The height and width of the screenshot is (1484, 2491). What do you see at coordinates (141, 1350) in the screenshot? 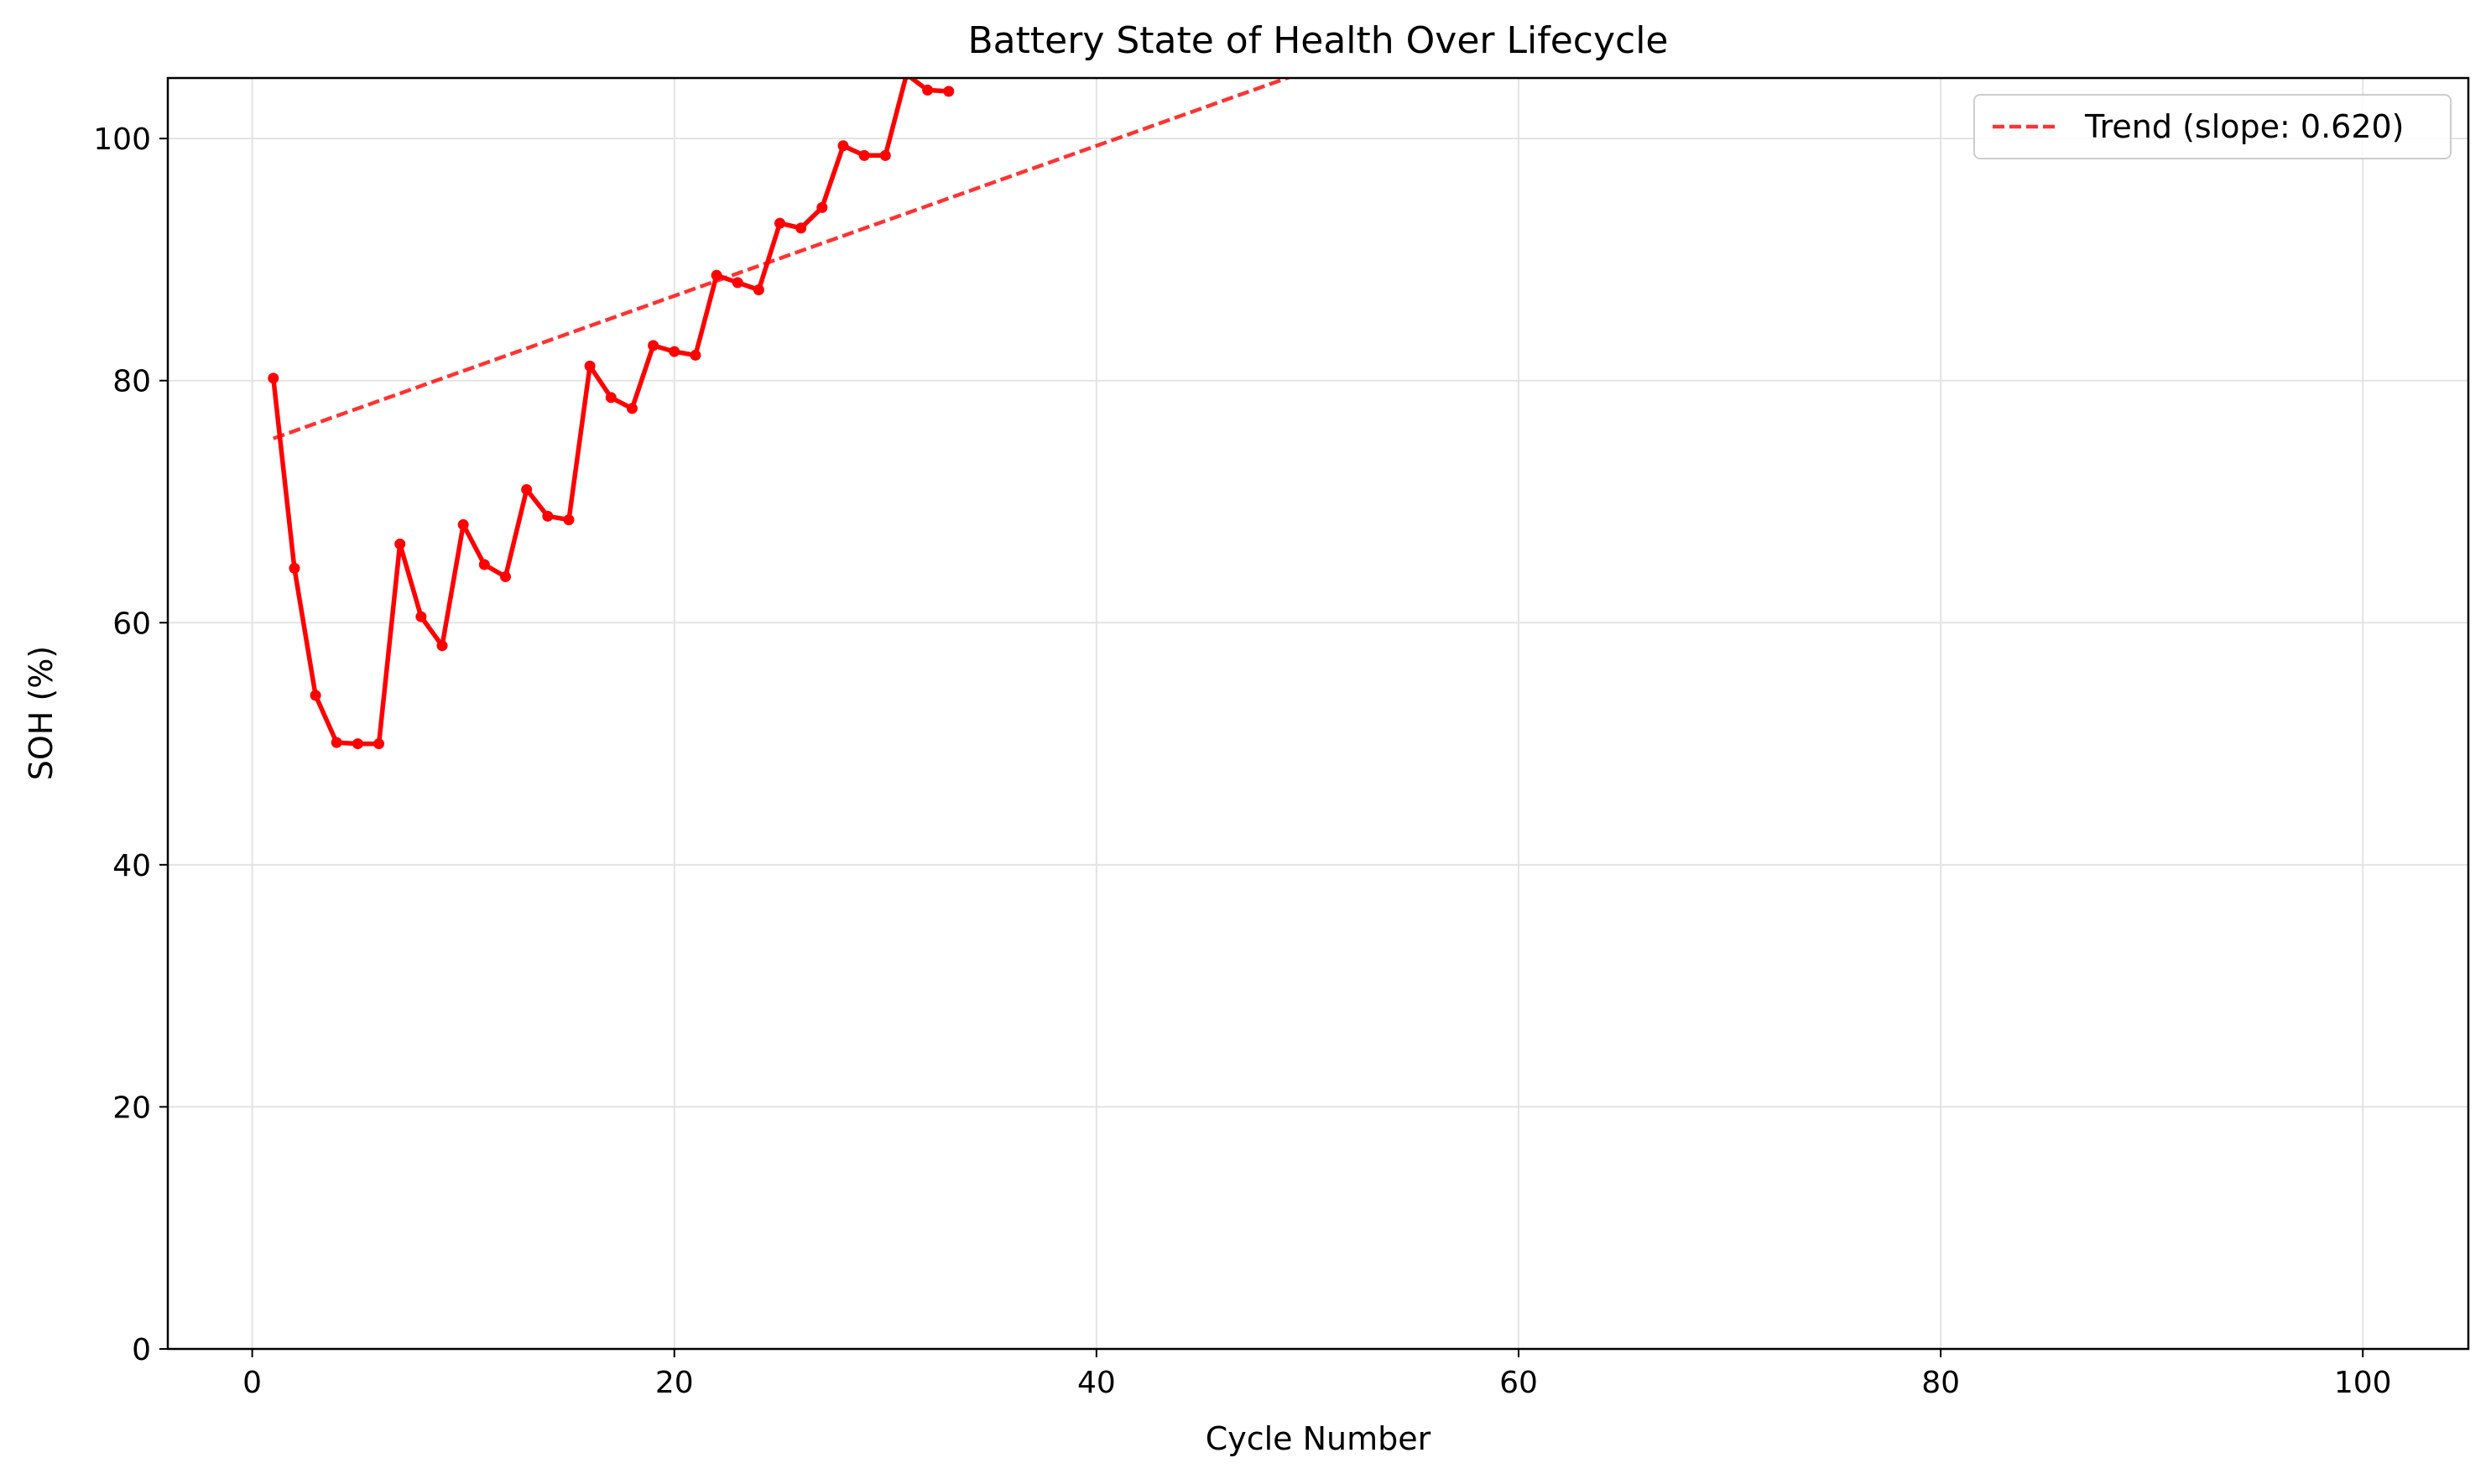
I see `y-tick-label: 0` at bounding box center [141, 1350].